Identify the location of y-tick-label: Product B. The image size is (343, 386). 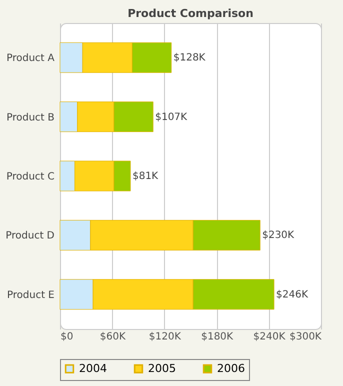
(30, 118).